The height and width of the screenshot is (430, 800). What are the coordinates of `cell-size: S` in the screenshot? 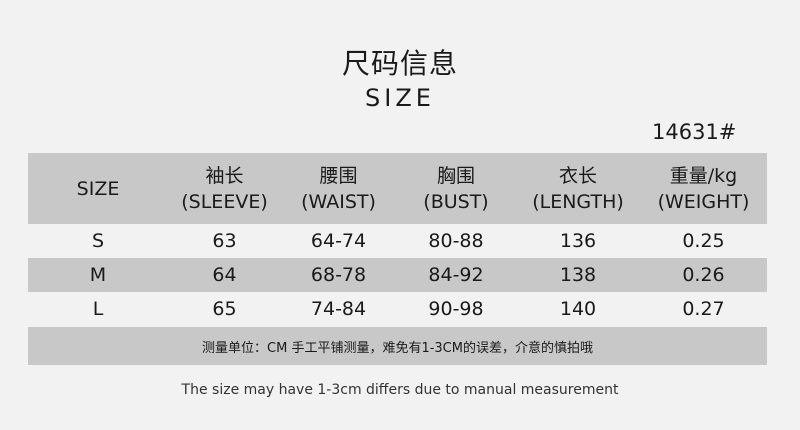 It's located at (98, 241).